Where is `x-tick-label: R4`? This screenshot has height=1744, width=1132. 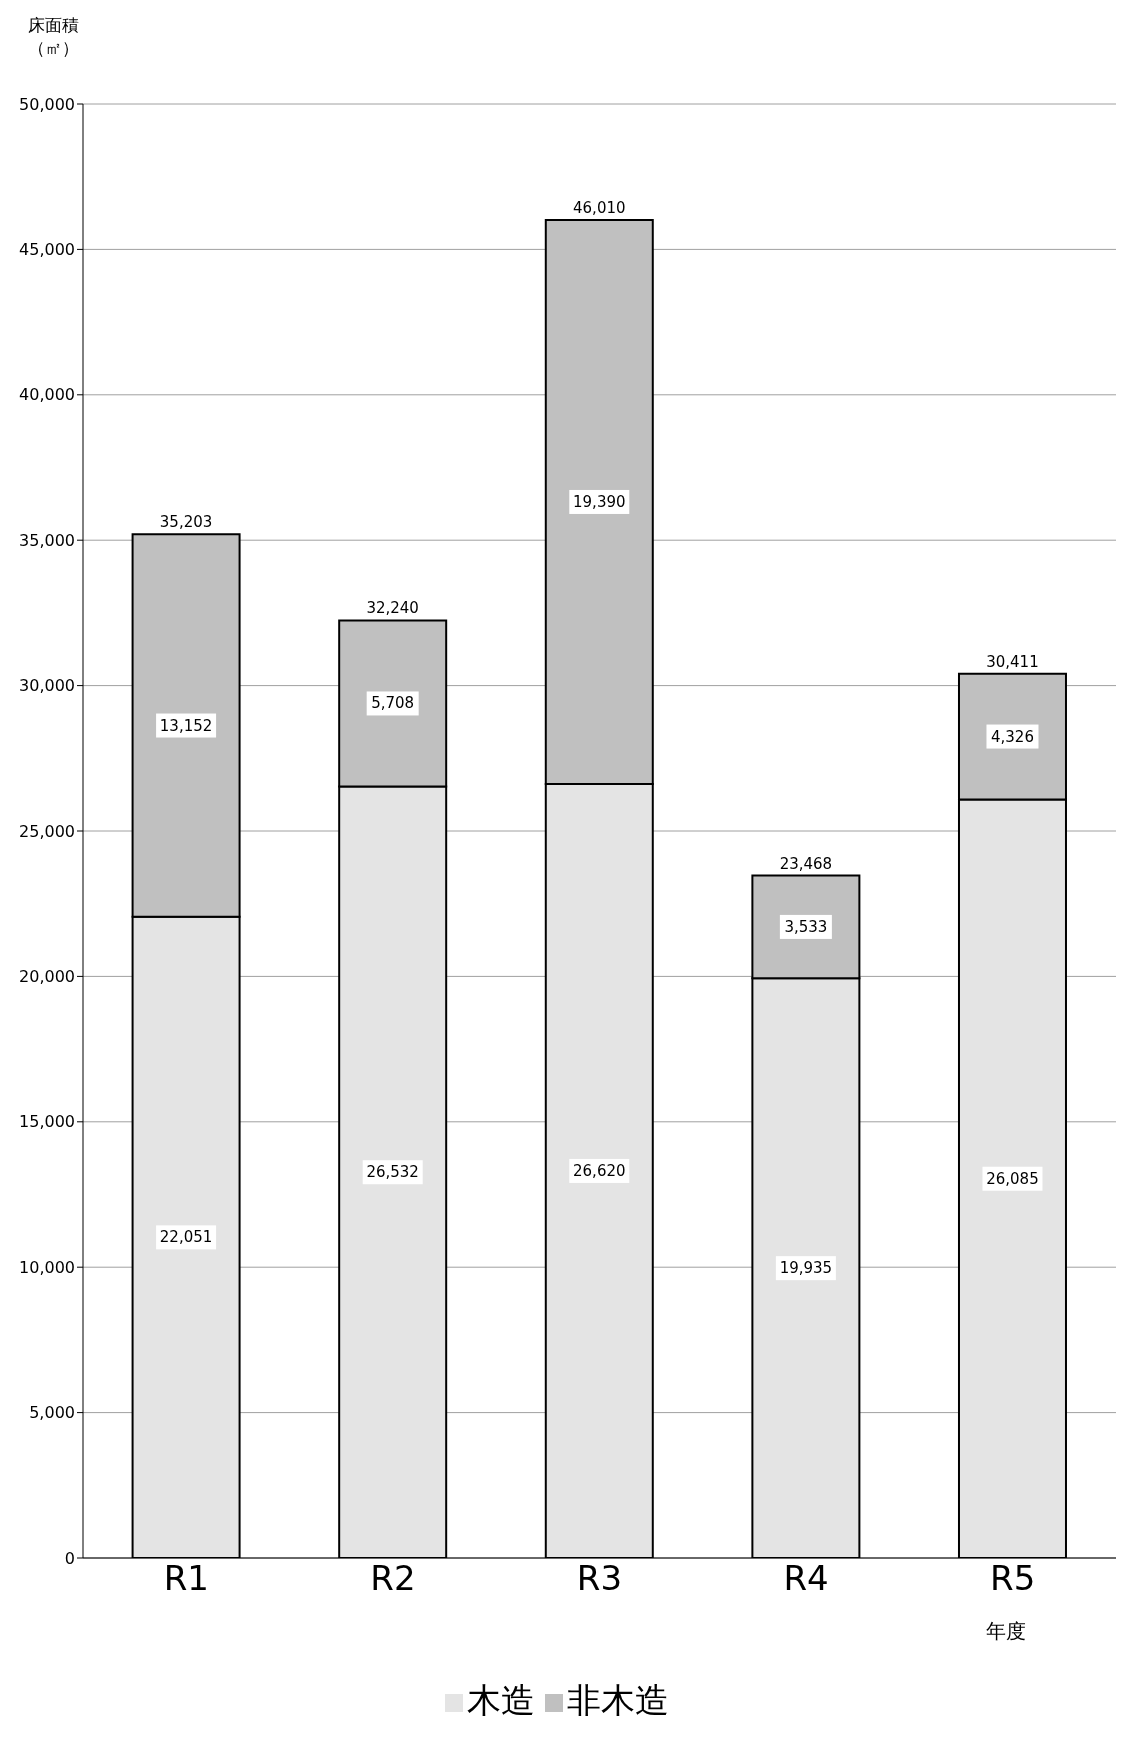
x-tick-label: R4 is located at coordinates (806, 1578).